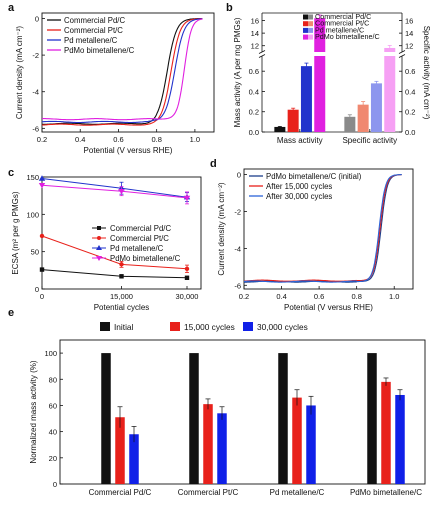 This screenshot has height=509, width=442. I want to click on y-tick-label-right: 14, so click(409, 33).